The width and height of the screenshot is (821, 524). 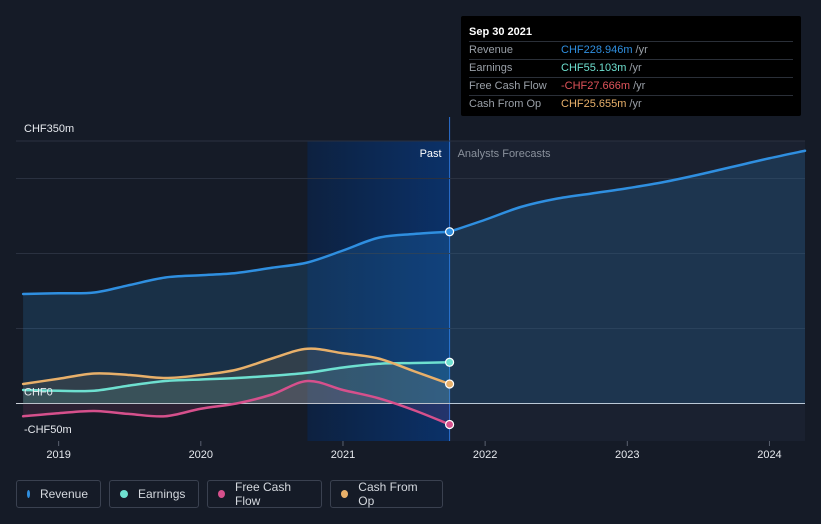 I want to click on tooltip-date: Sep 30 2021, so click(x=500, y=32).